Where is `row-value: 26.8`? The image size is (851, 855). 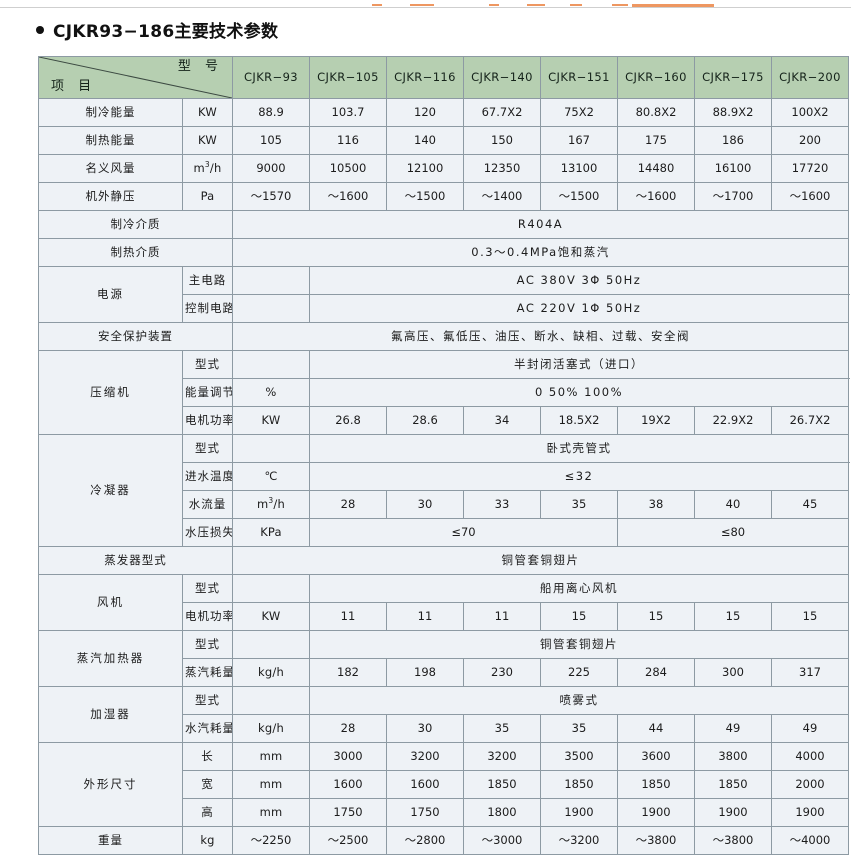
row-value: 26.8 is located at coordinates (348, 420).